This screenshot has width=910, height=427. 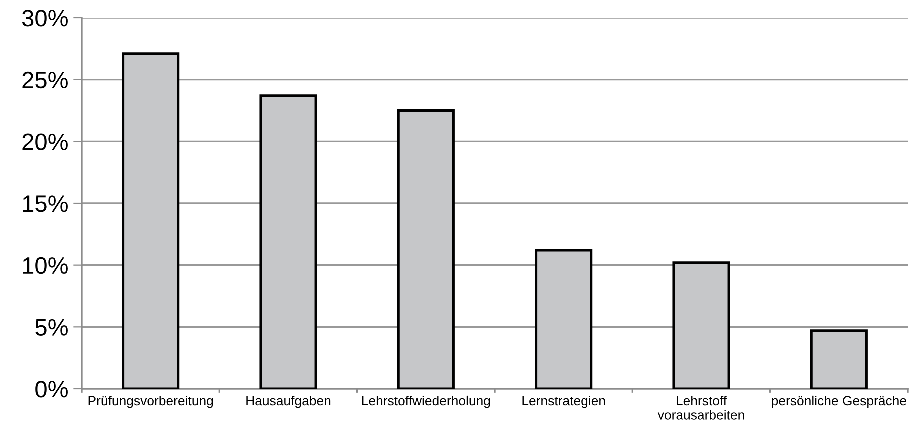 What do you see at coordinates (45, 142) in the screenshot?
I see `y-tick-label: 20%` at bounding box center [45, 142].